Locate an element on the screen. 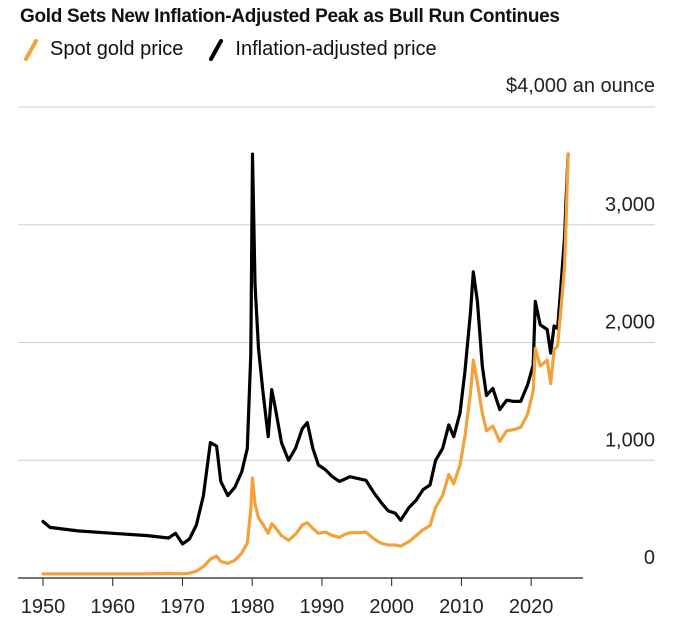 The image size is (690, 635). legend: Spot gold price Inflation-adjusted price is located at coordinates (243, 49).